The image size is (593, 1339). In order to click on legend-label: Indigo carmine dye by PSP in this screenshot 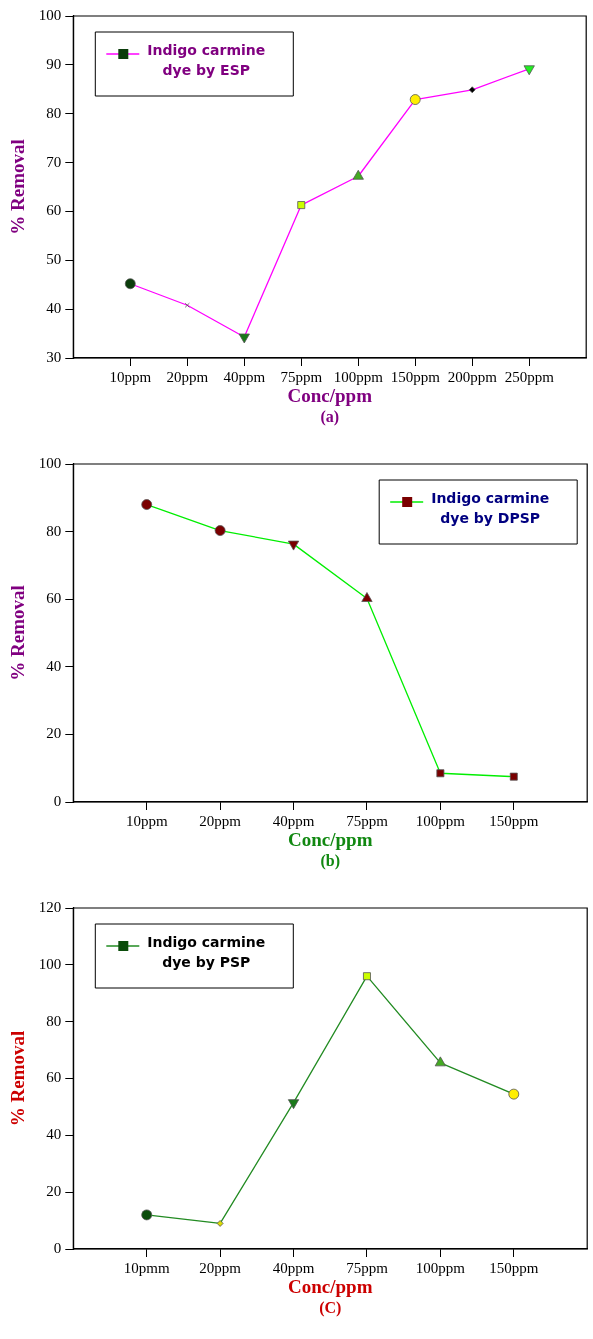, I will do `click(206, 951)`.